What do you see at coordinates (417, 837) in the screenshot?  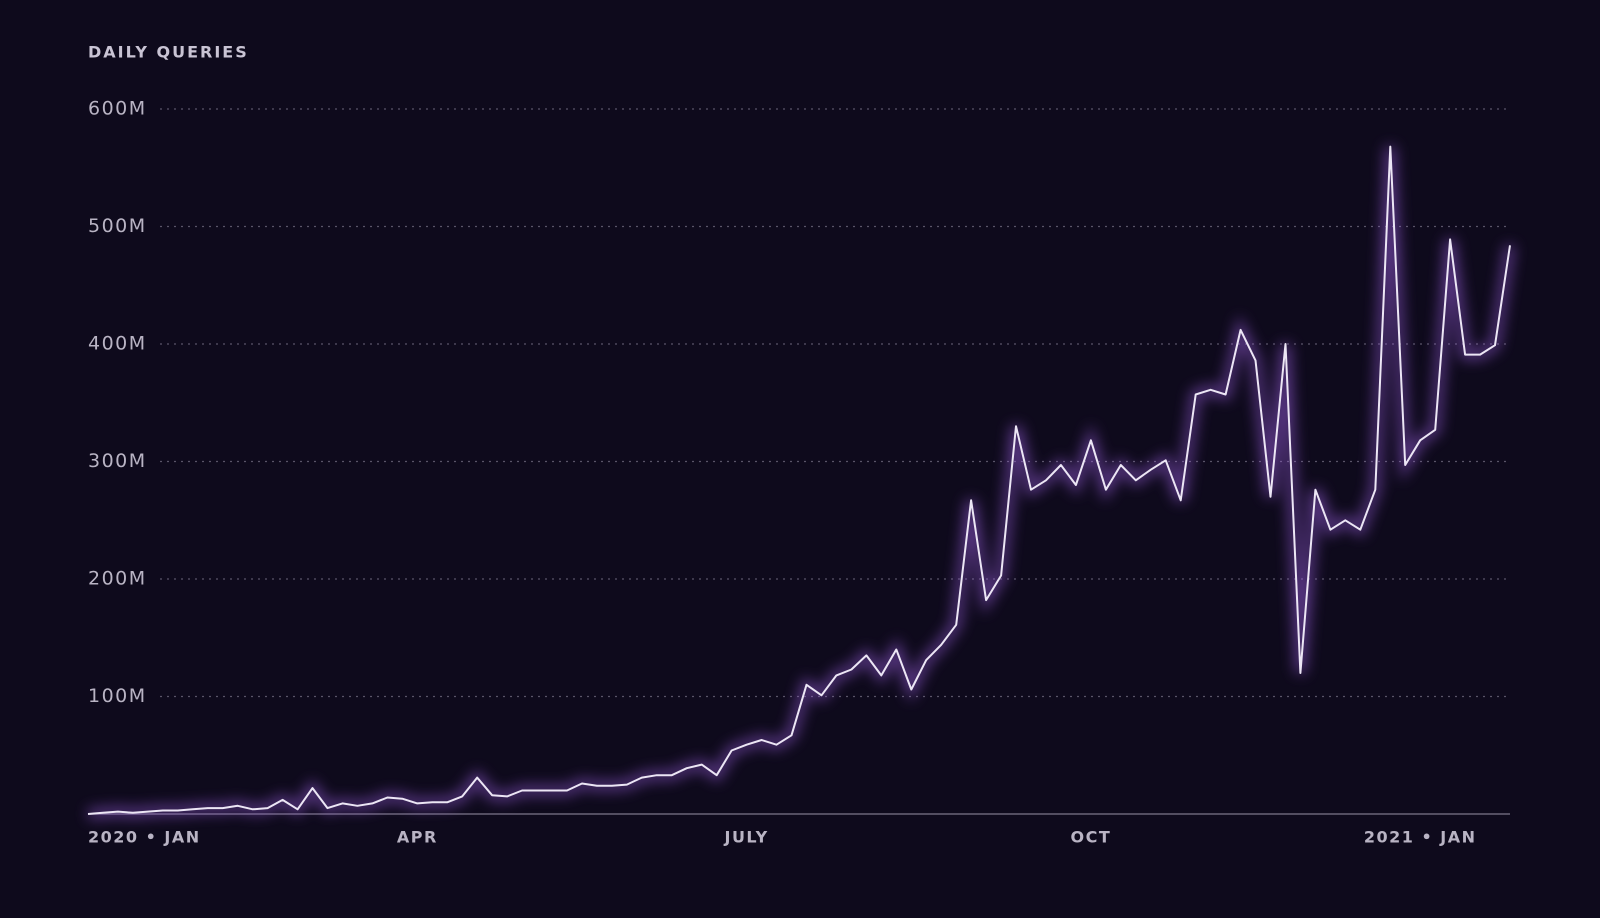 I see `x-tick-label: APR` at bounding box center [417, 837].